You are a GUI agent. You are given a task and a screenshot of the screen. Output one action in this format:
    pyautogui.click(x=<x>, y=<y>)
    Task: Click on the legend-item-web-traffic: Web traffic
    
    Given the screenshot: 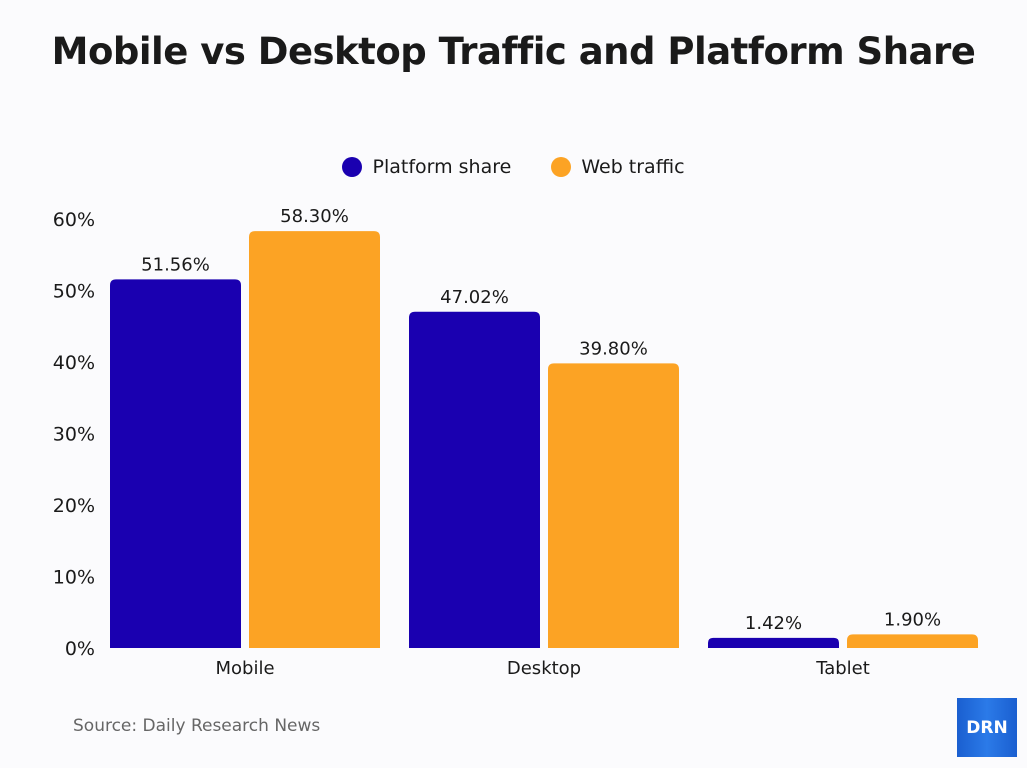 What is the action you would take?
    pyautogui.click(x=618, y=167)
    